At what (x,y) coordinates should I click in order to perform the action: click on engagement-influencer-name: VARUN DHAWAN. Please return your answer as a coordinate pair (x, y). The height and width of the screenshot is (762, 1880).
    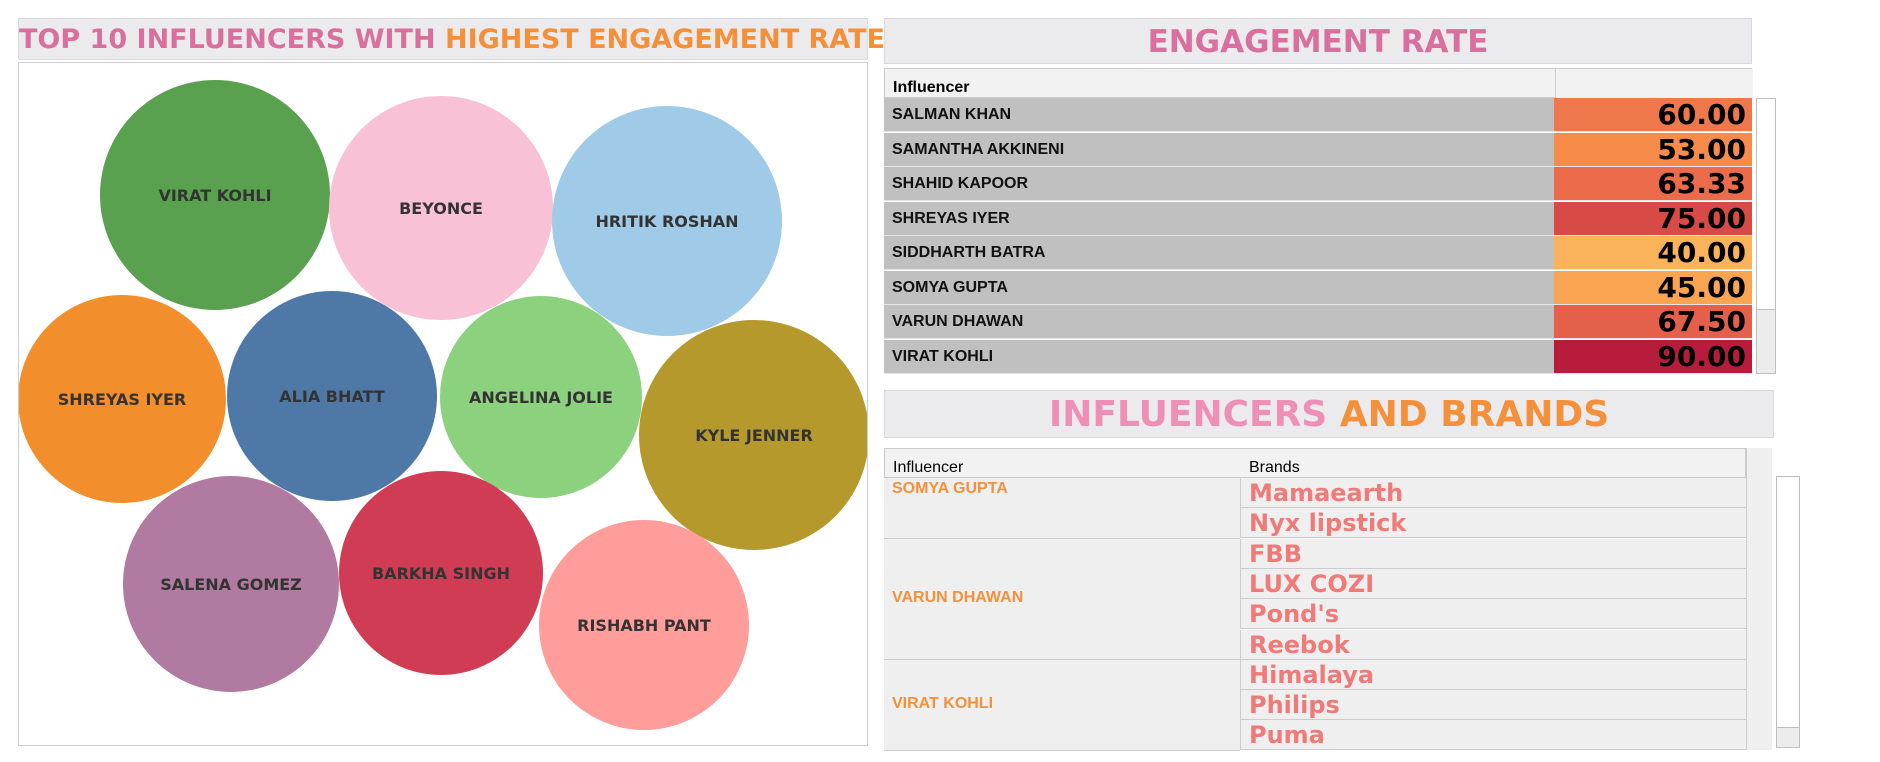
    Looking at the image, I should click on (1219, 322).